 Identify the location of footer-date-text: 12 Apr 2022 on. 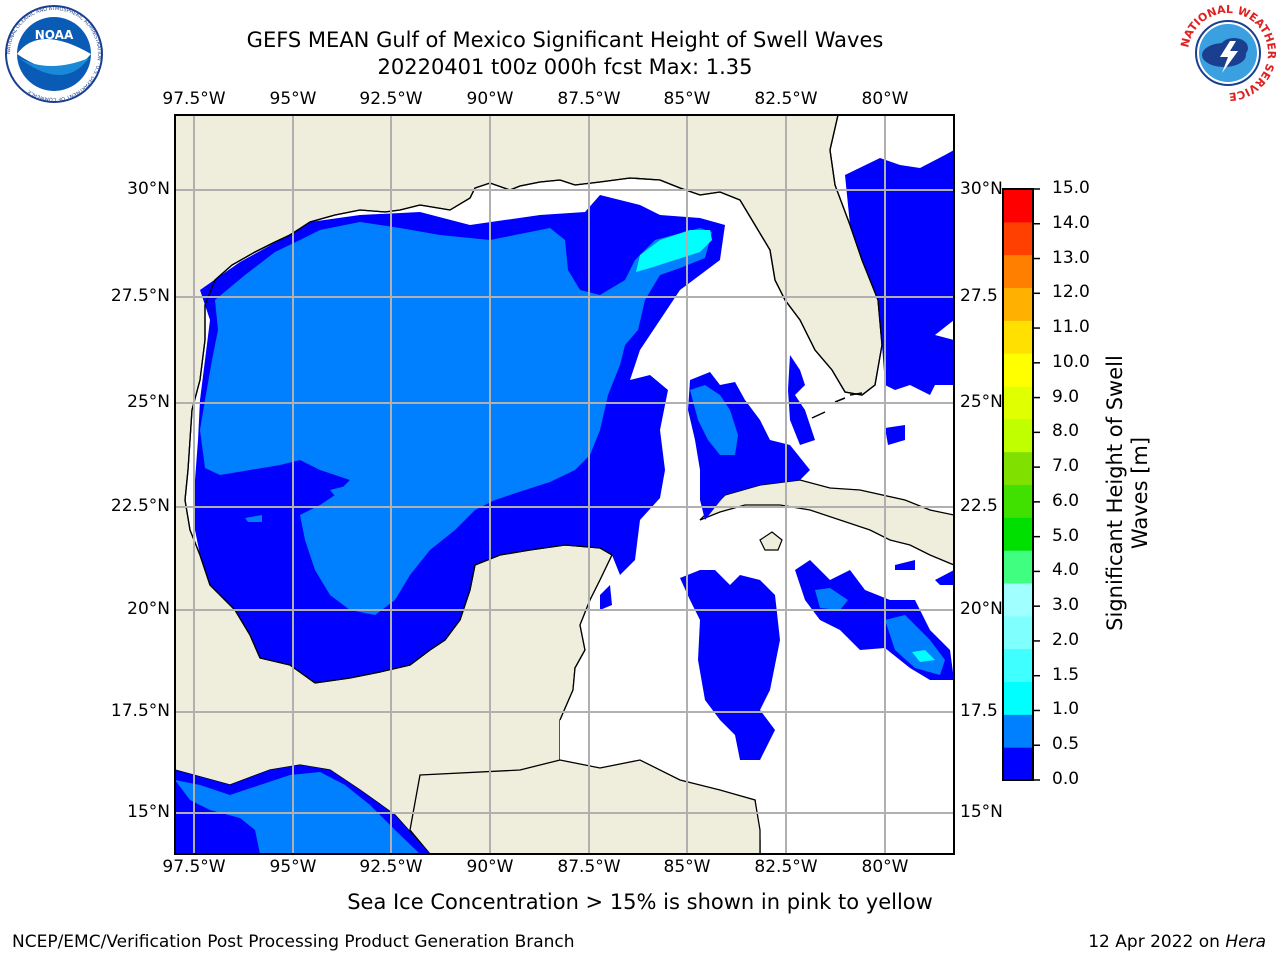
(1157, 942).